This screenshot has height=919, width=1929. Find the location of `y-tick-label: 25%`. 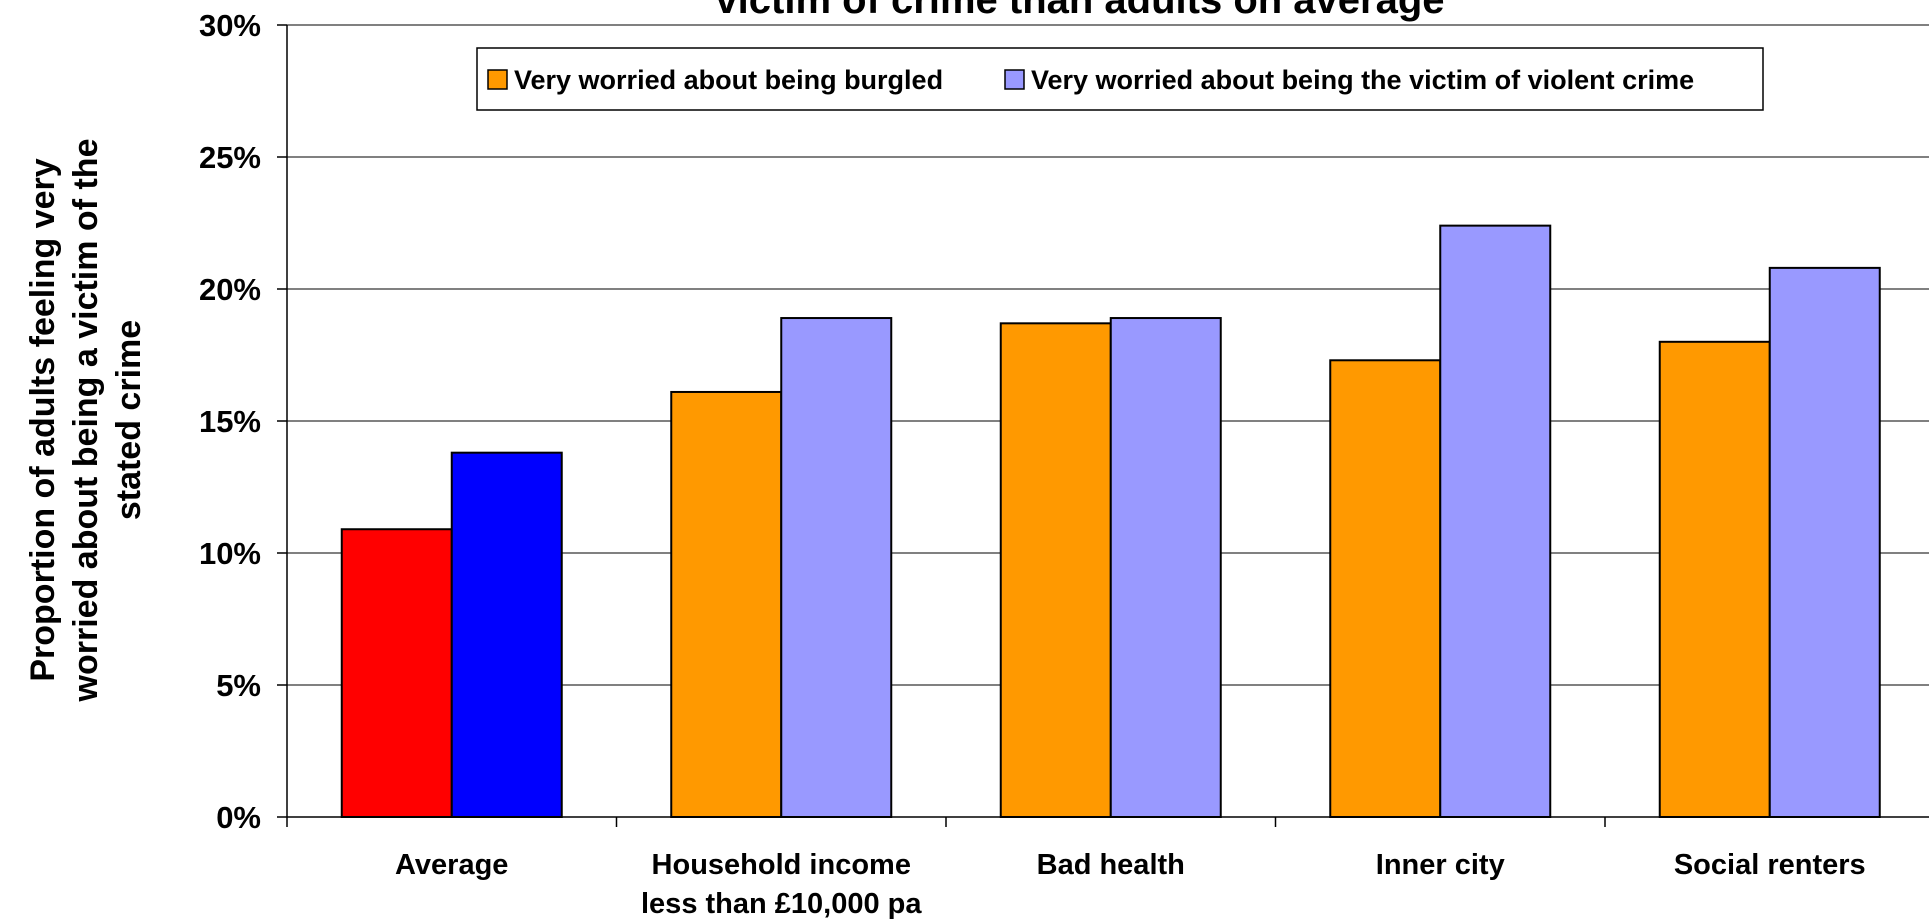

y-tick-label: 25% is located at coordinates (230, 157).